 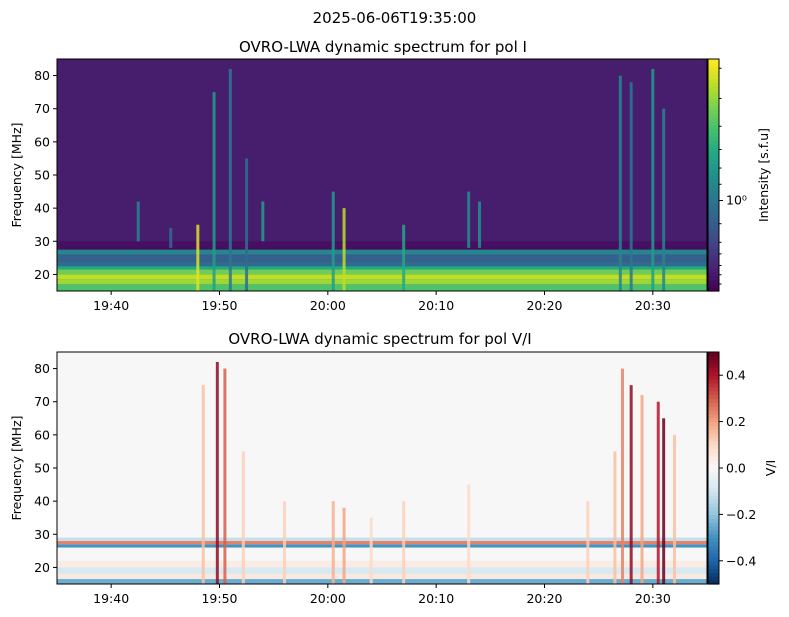 I want to click on y-tick-label: 30, so click(x=42, y=241).